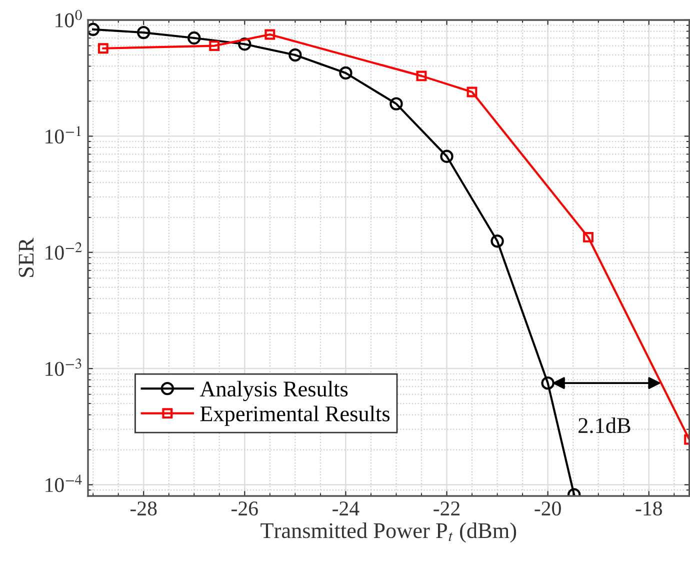  What do you see at coordinates (26, 257) in the screenshot?
I see `y-axis-title: SER` at bounding box center [26, 257].